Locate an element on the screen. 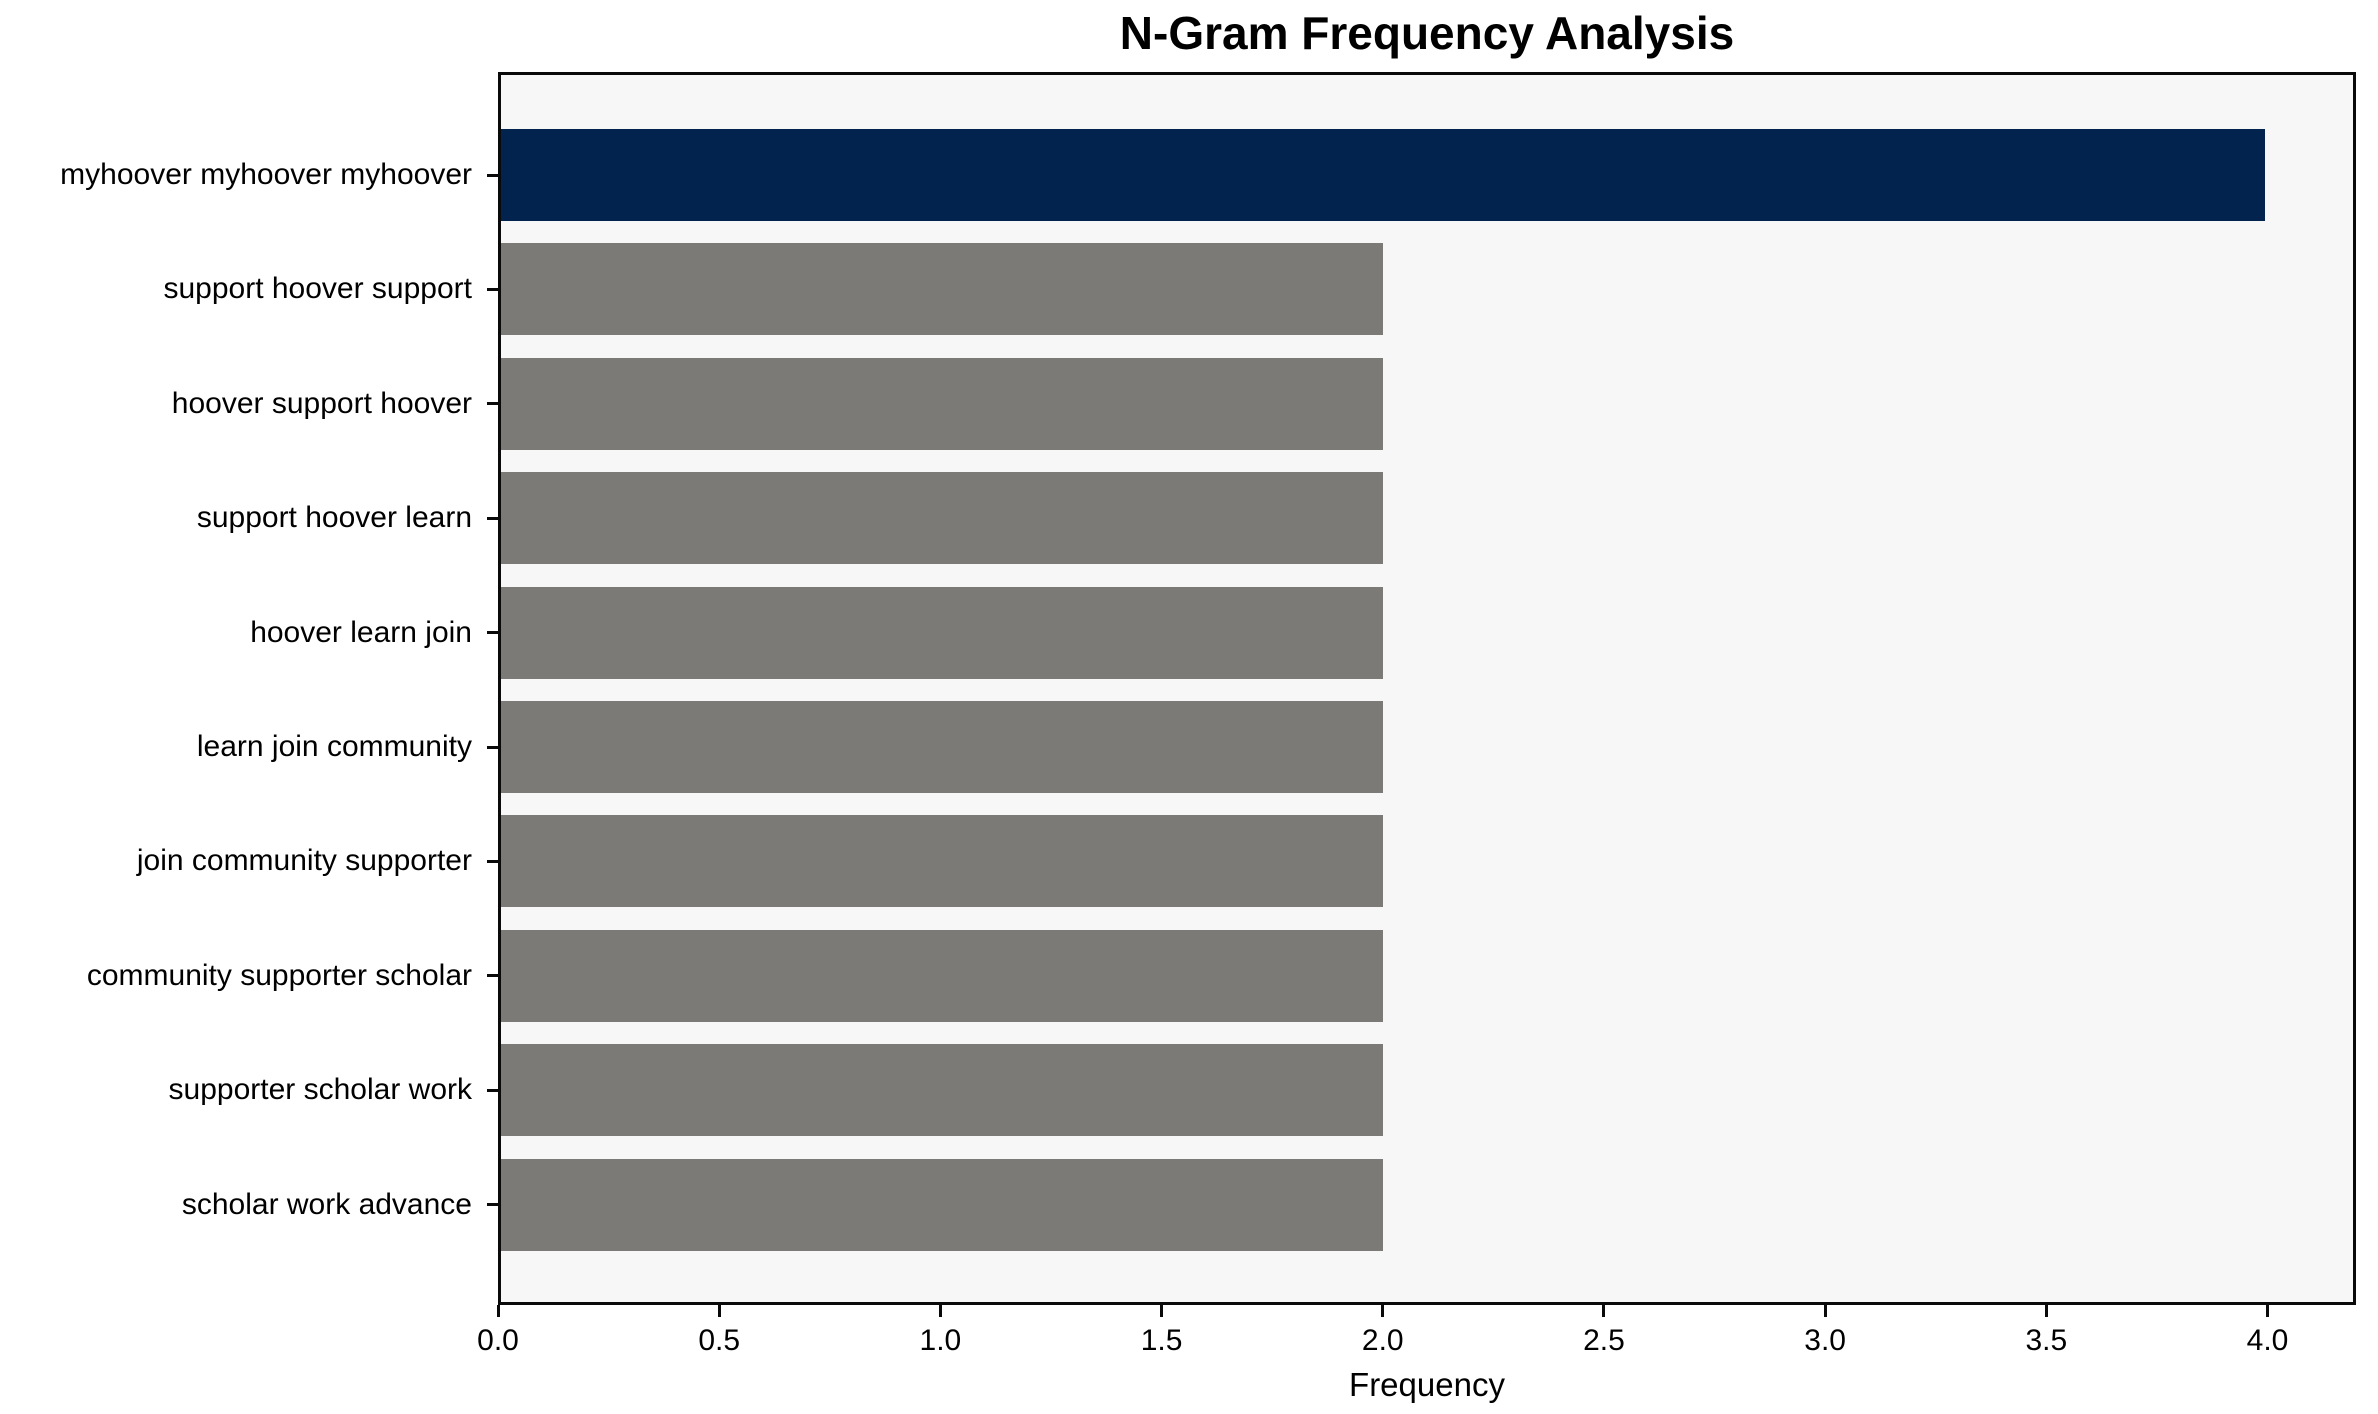 The image size is (2378, 1414). y-tick-label-4: hoover learn join is located at coordinates (361, 632).